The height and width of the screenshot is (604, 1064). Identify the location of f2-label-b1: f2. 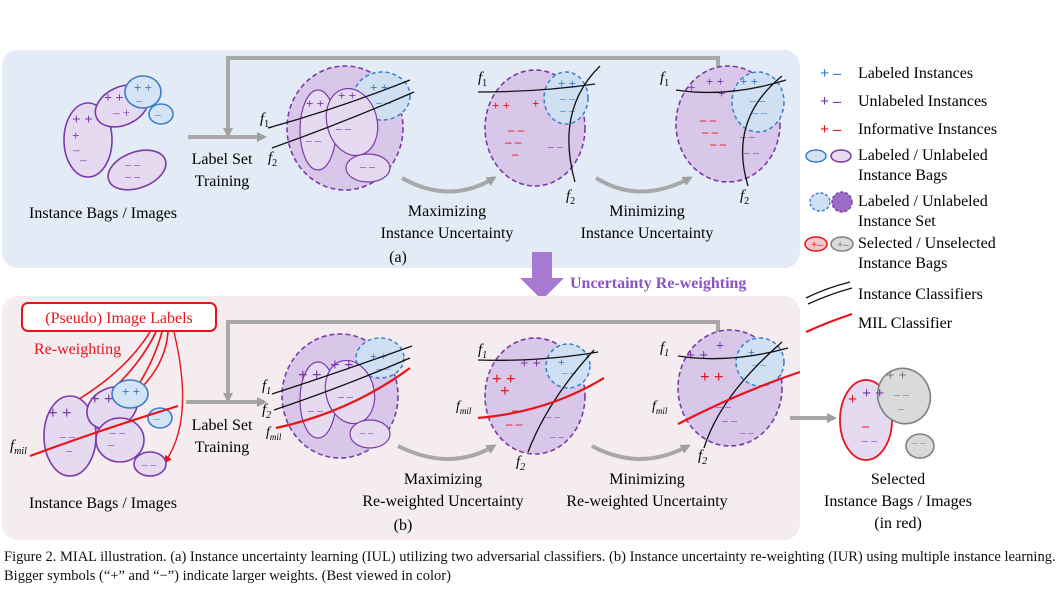
(266, 411).